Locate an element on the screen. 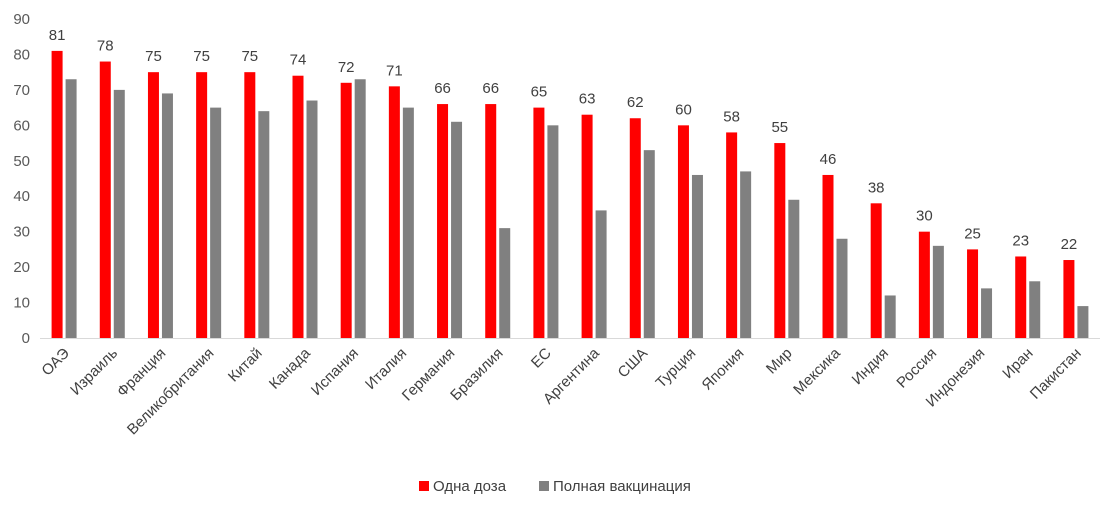 This screenshot has width=1117, height=513. data-label: 81 is located at coordinates (57, 35).